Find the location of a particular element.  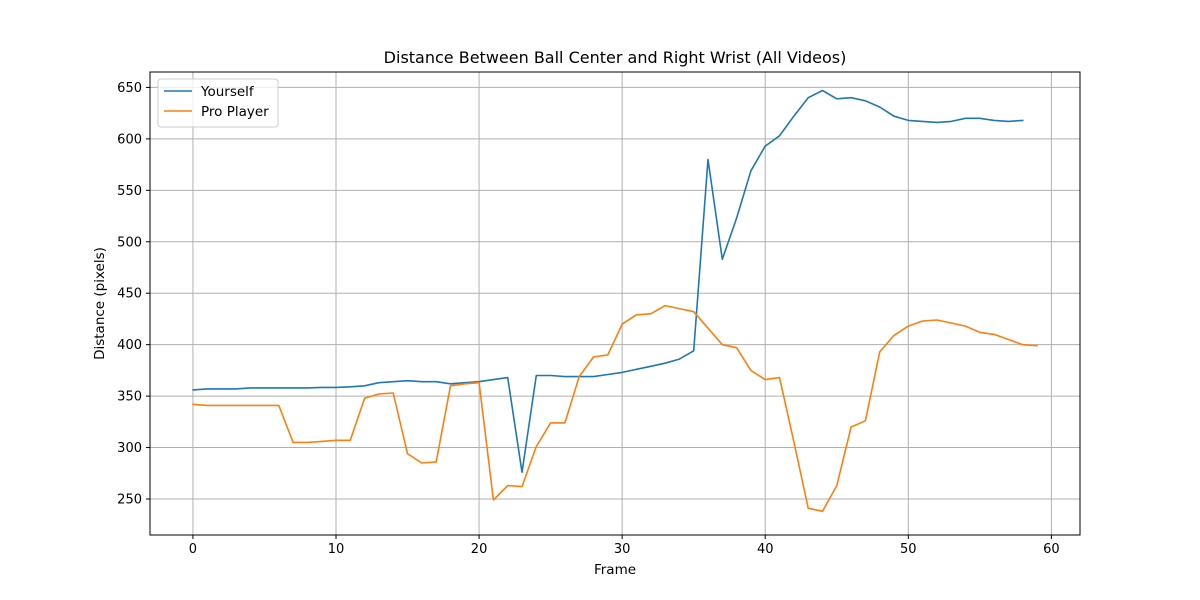

legend-label: Pro Player is located at coordinates (235, 112).